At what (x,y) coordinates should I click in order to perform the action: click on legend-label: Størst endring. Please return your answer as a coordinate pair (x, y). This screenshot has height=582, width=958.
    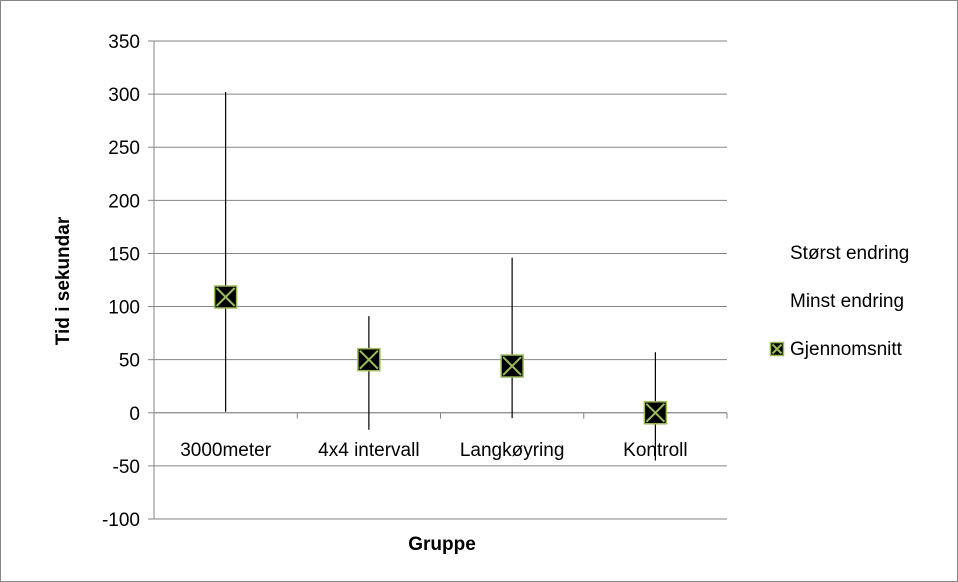
    Looking at the image, I should click on (849, 253).